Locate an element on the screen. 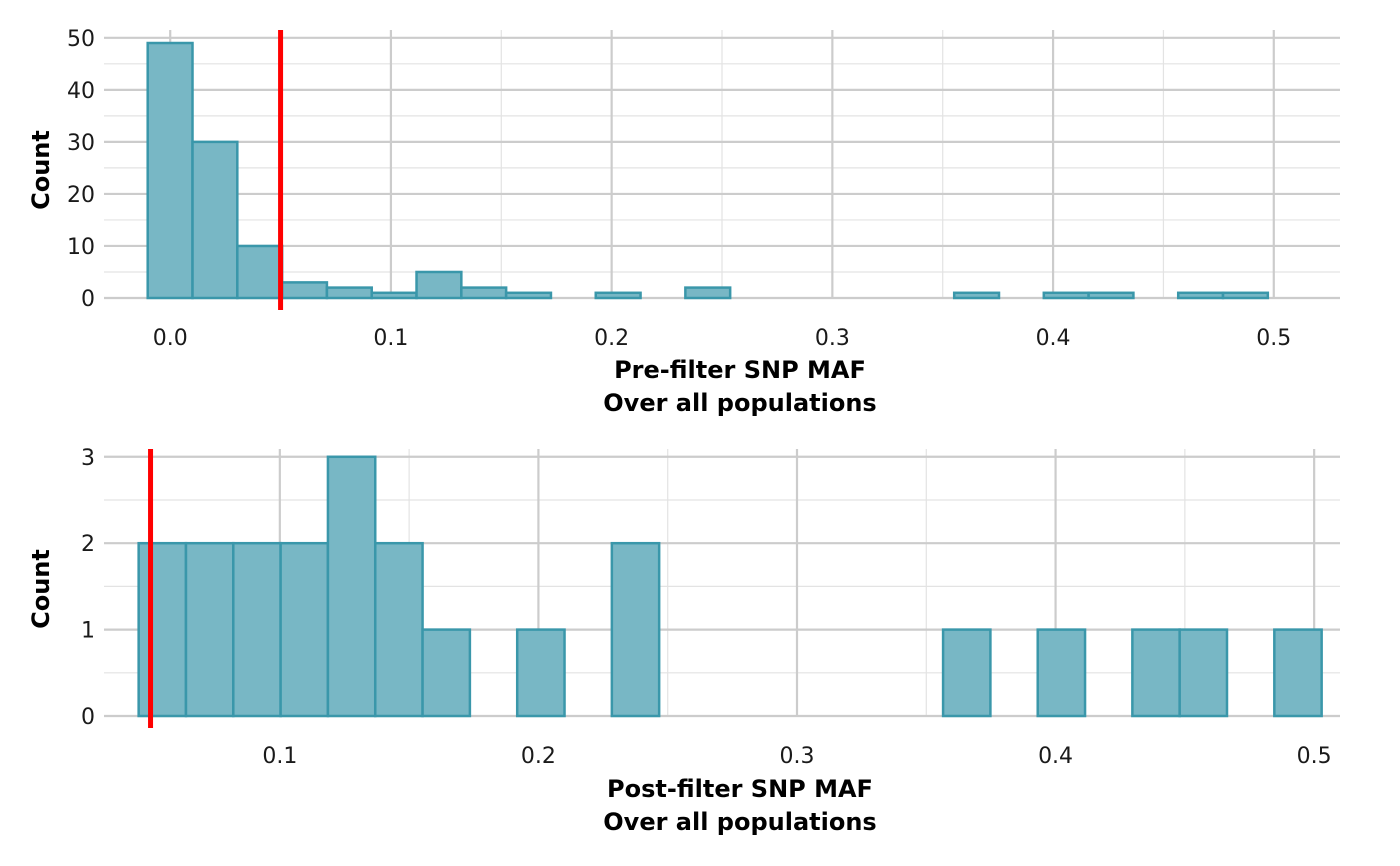 The height and width of the screenshot is (866, 1400). pre-filter-x-tick-label: 0.1 is located at coordinates (390, 338).